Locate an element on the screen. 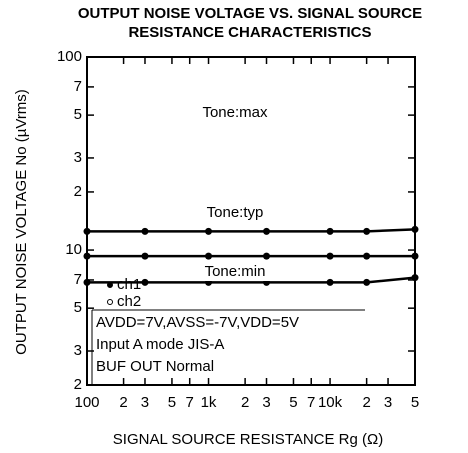 The image size is (468, 453). y-tick-label: 100 is located at coordinates (69, 56).